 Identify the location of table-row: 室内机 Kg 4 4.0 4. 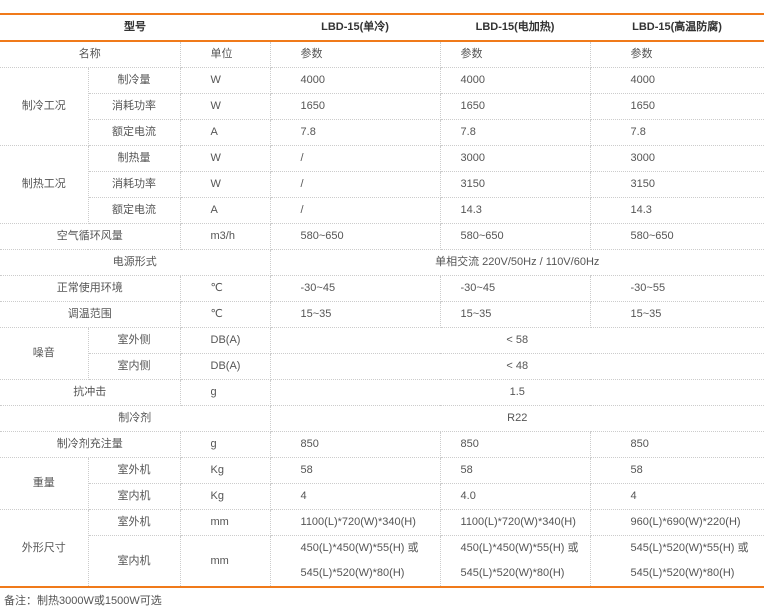
(382, 496).